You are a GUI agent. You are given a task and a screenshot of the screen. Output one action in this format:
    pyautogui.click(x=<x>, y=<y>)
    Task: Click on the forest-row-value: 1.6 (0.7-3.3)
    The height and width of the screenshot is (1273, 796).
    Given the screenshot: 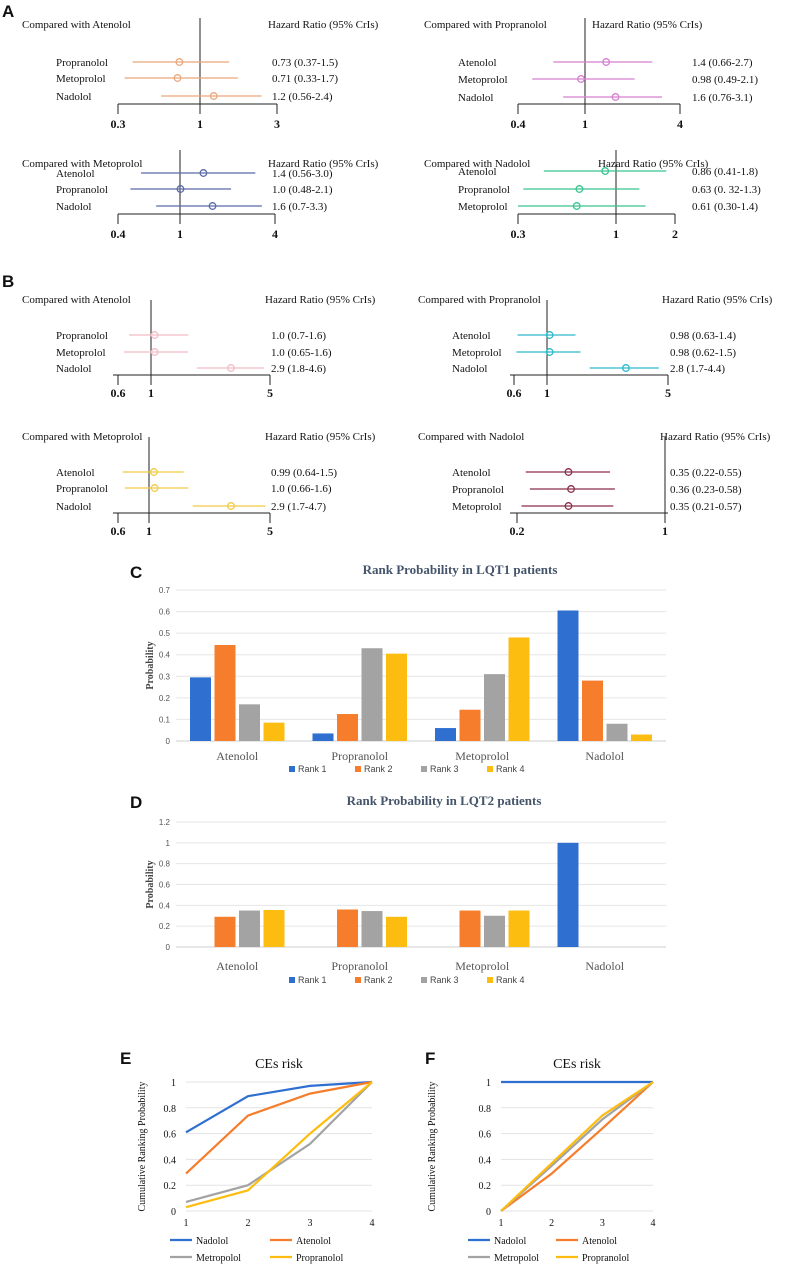 What is the action you would take?
    pyautogui.click(x=299, y=207)
    